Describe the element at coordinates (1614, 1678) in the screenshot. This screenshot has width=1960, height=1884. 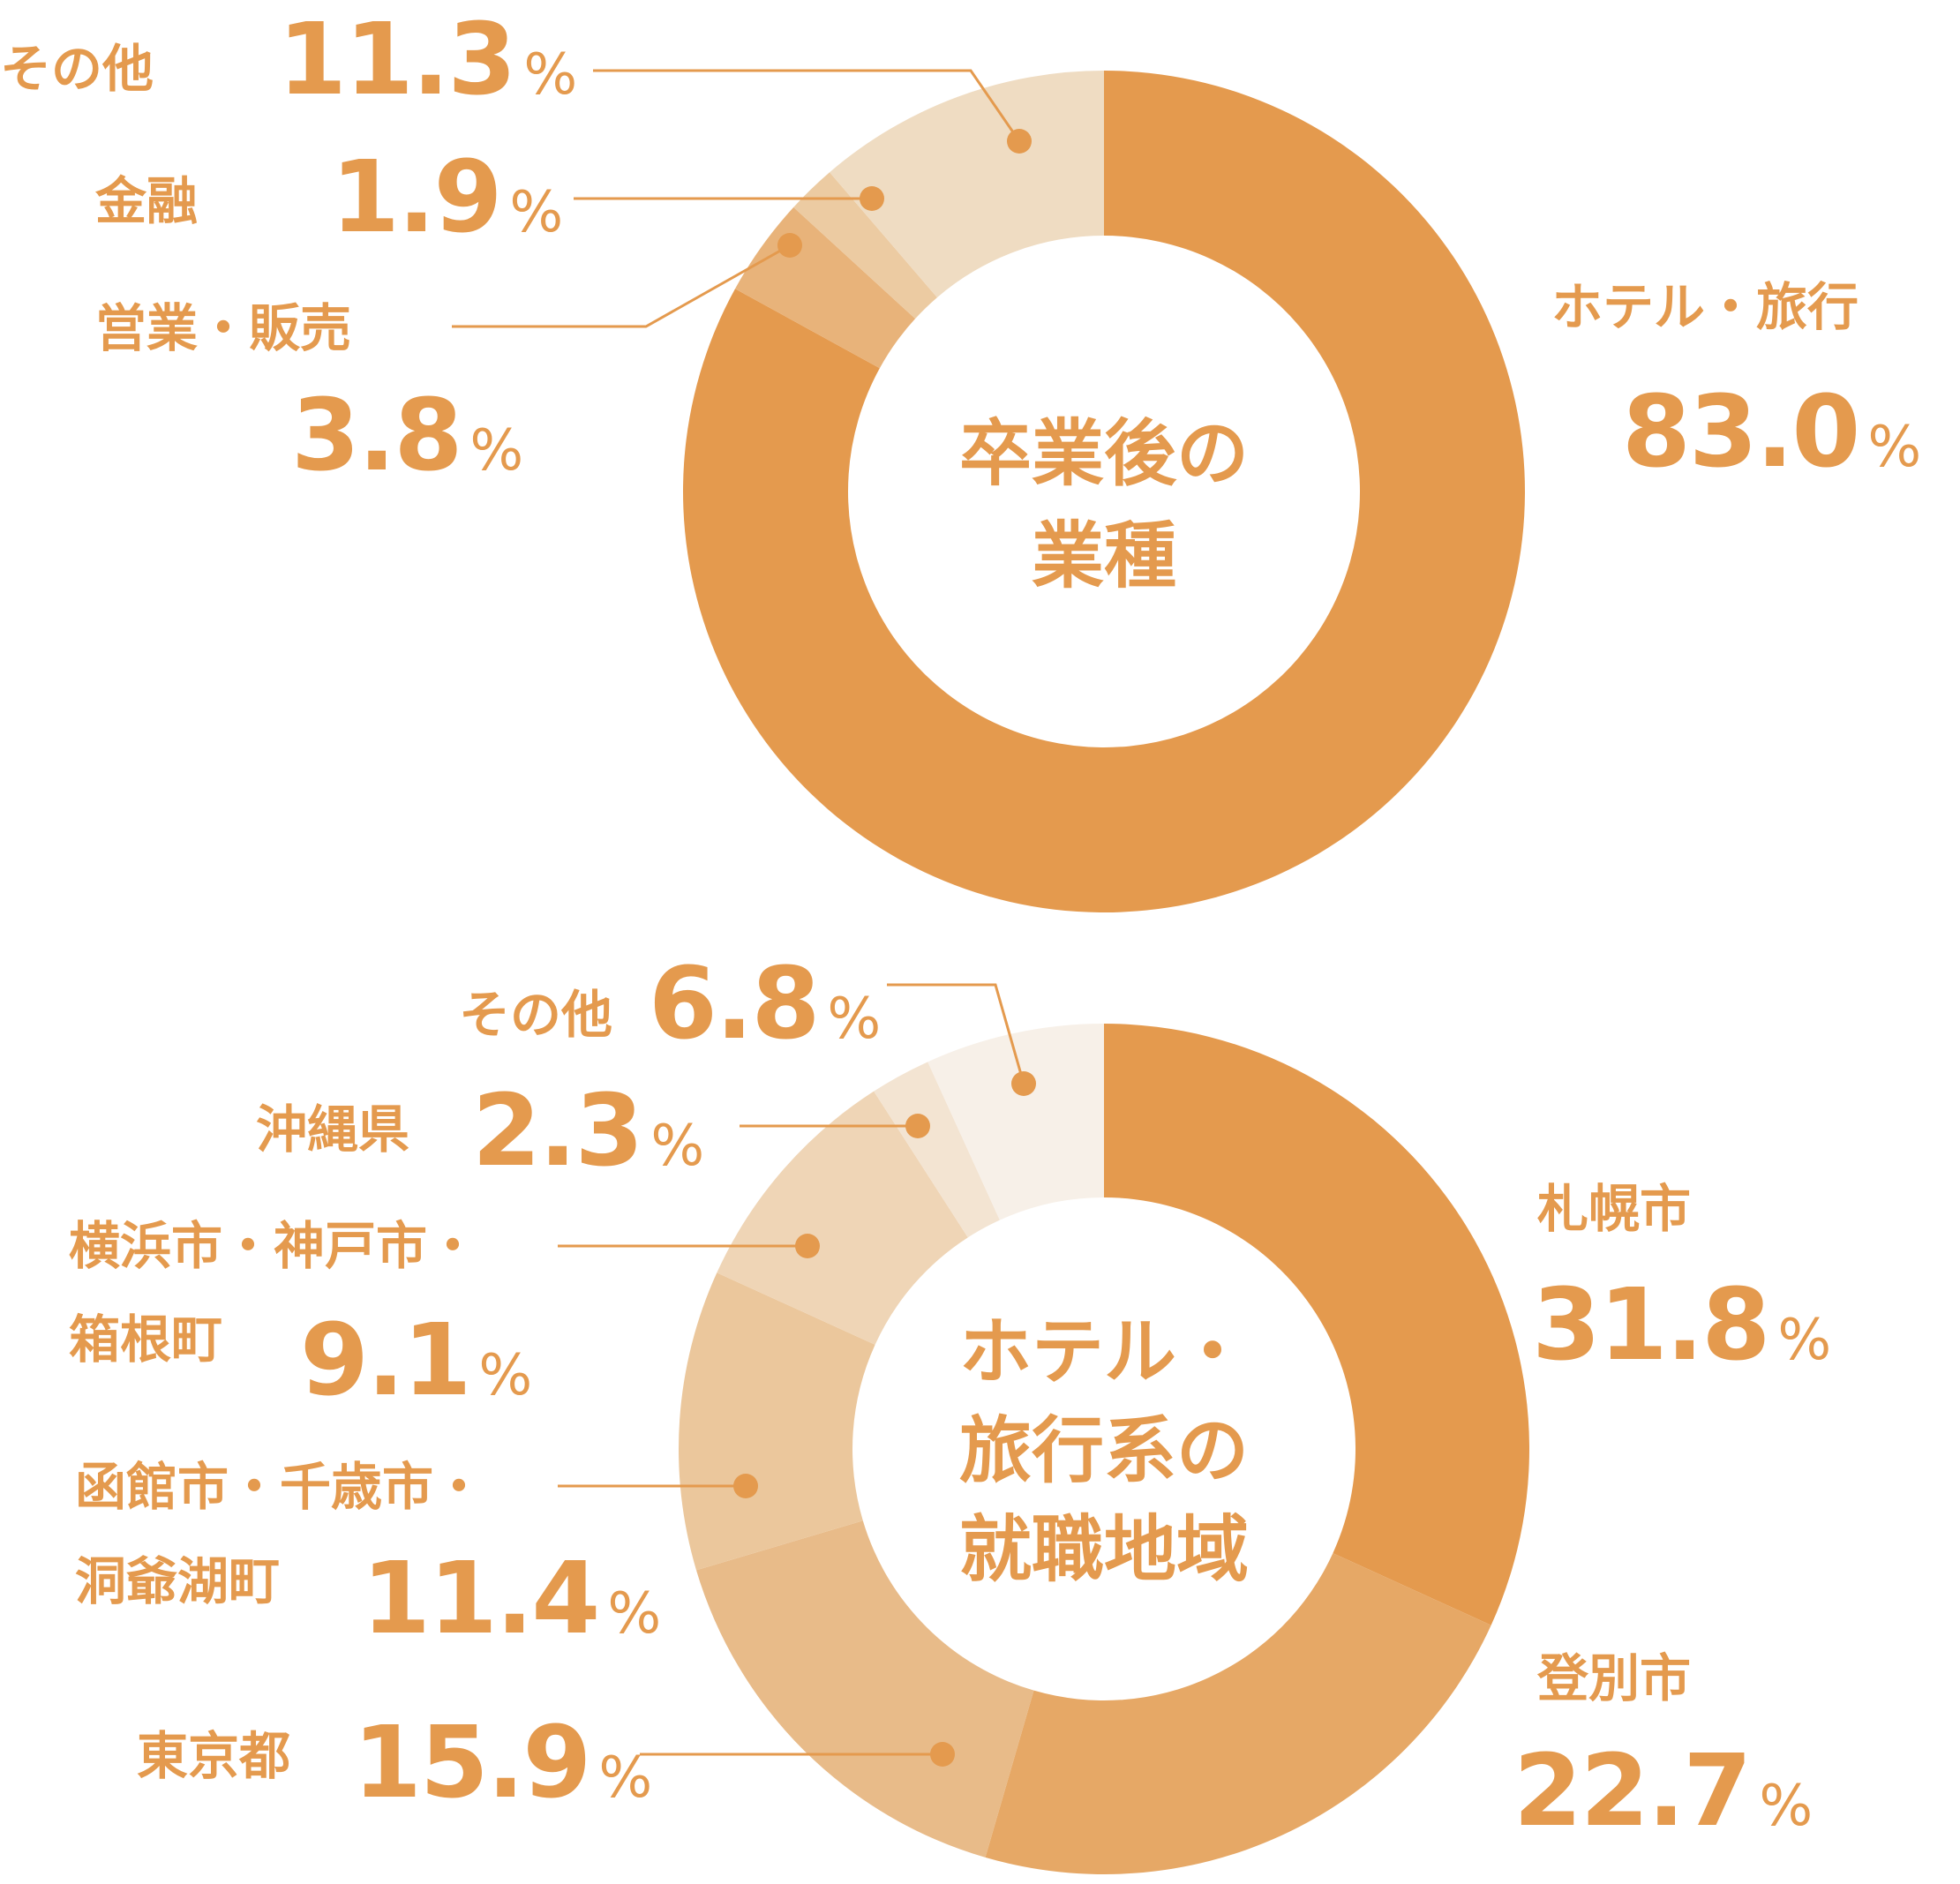
I see `region-noboribetsu-label: 登別市` at that location.